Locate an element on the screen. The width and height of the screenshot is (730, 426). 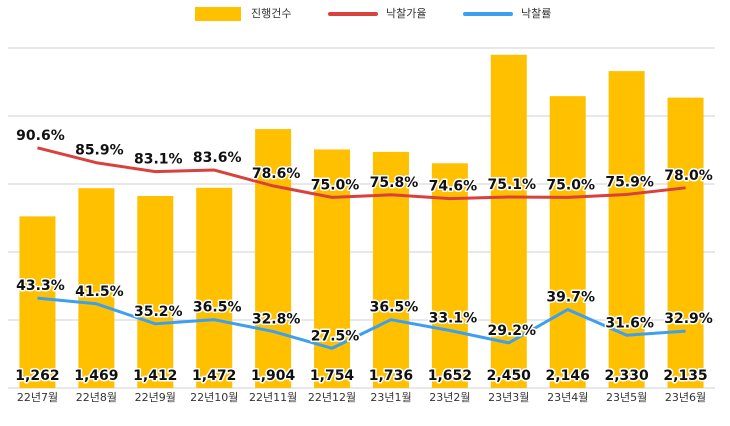
data-label: 83.6% is located at coordinates (217, 158).